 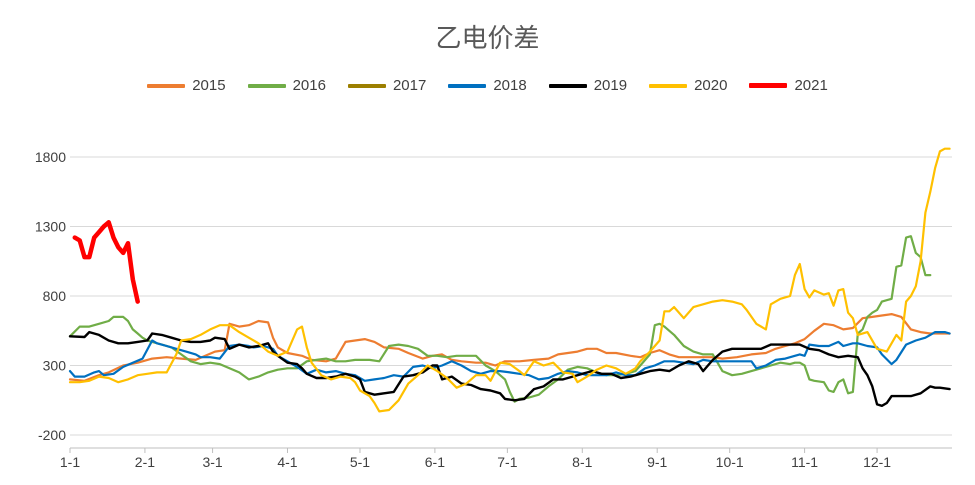 What do you see at coordinates (804, 462) in the screenshot?
I see `x-tick-label: 11-1` at bounding box center [804, 462].